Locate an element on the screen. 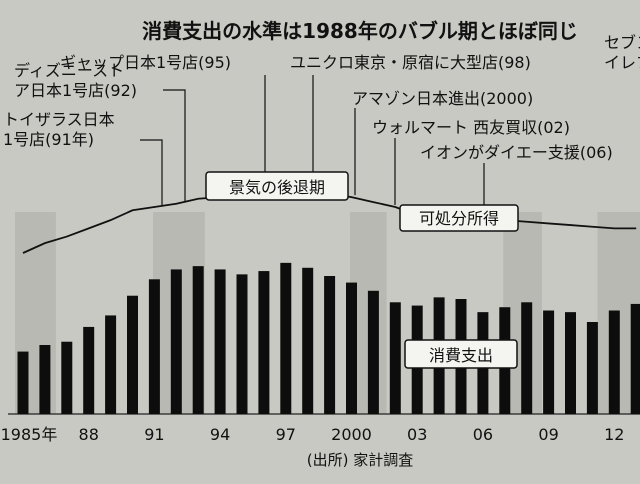 This screenshot has height=484, width=640. bar-2013 is located at coordinates (635, 358).